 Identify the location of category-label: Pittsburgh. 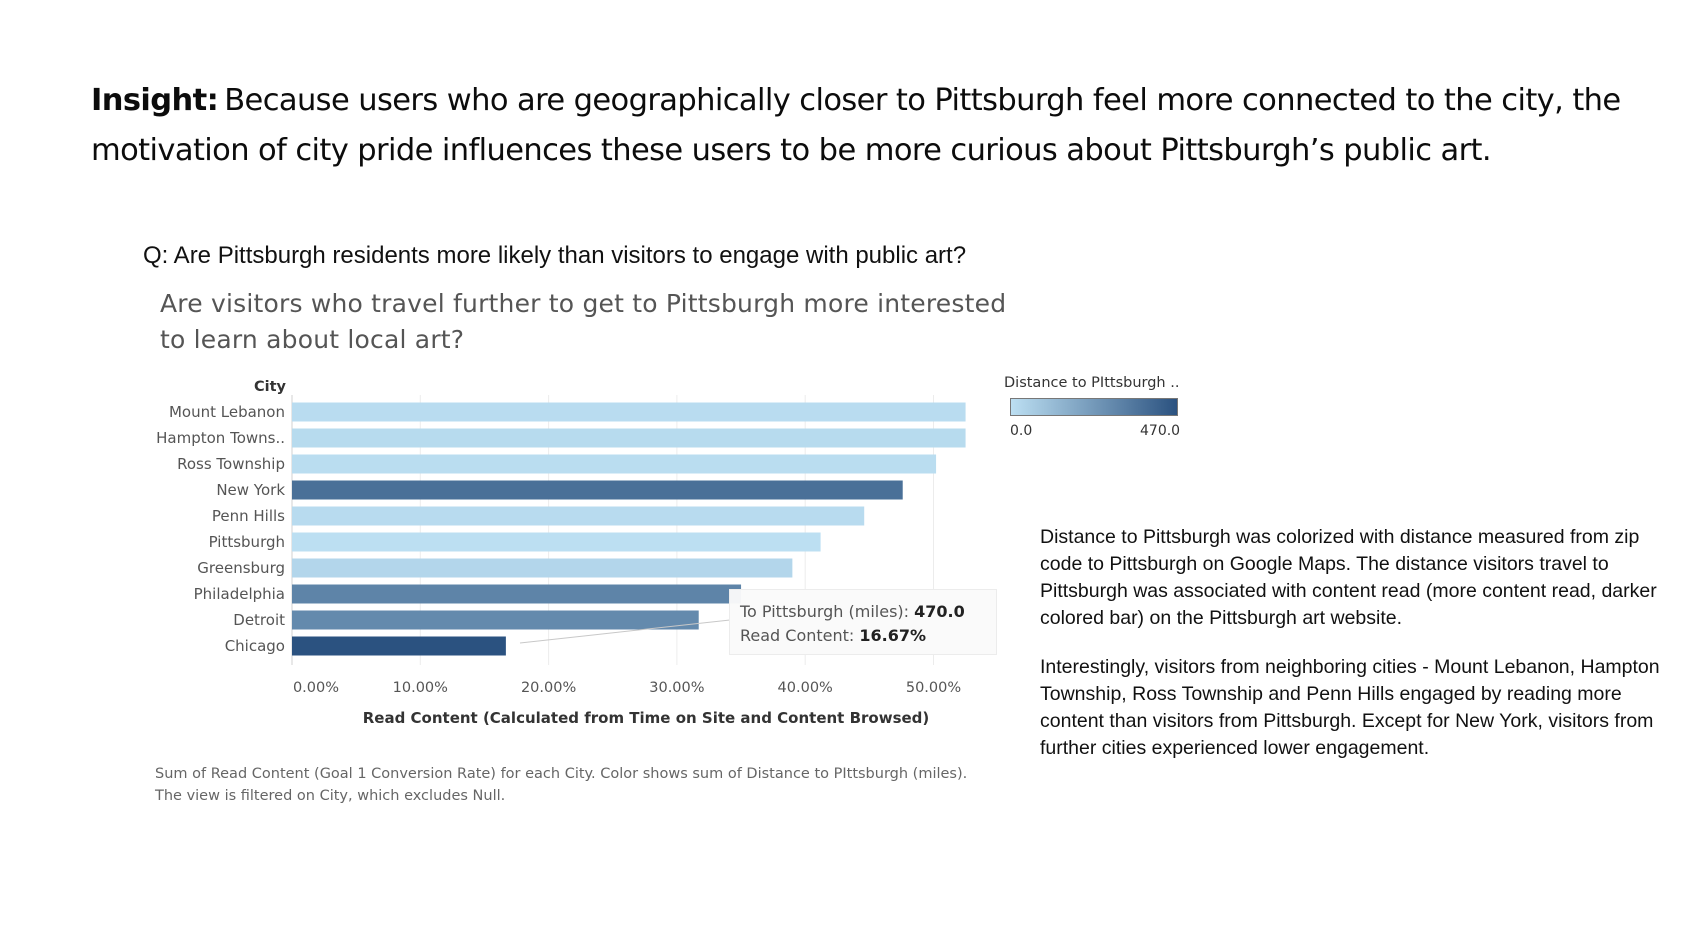
(247, 542).